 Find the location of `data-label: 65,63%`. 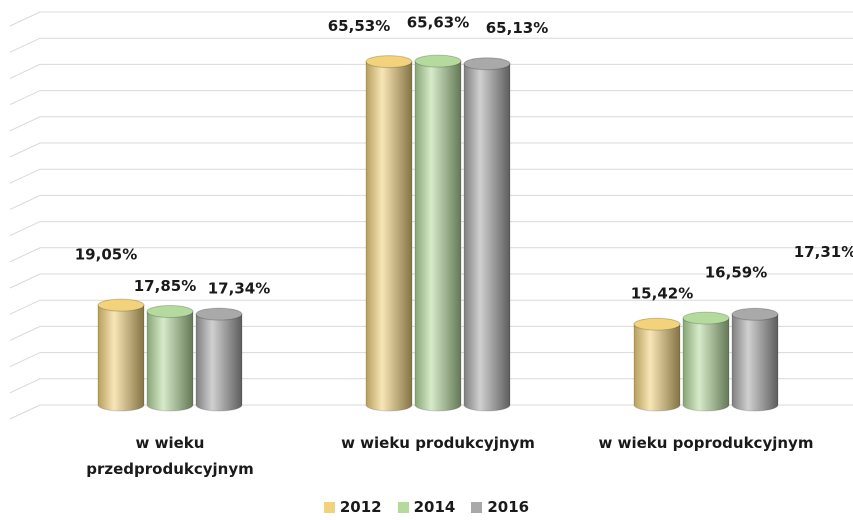

data-label: 65,63% is located at coordinates (438, 23).